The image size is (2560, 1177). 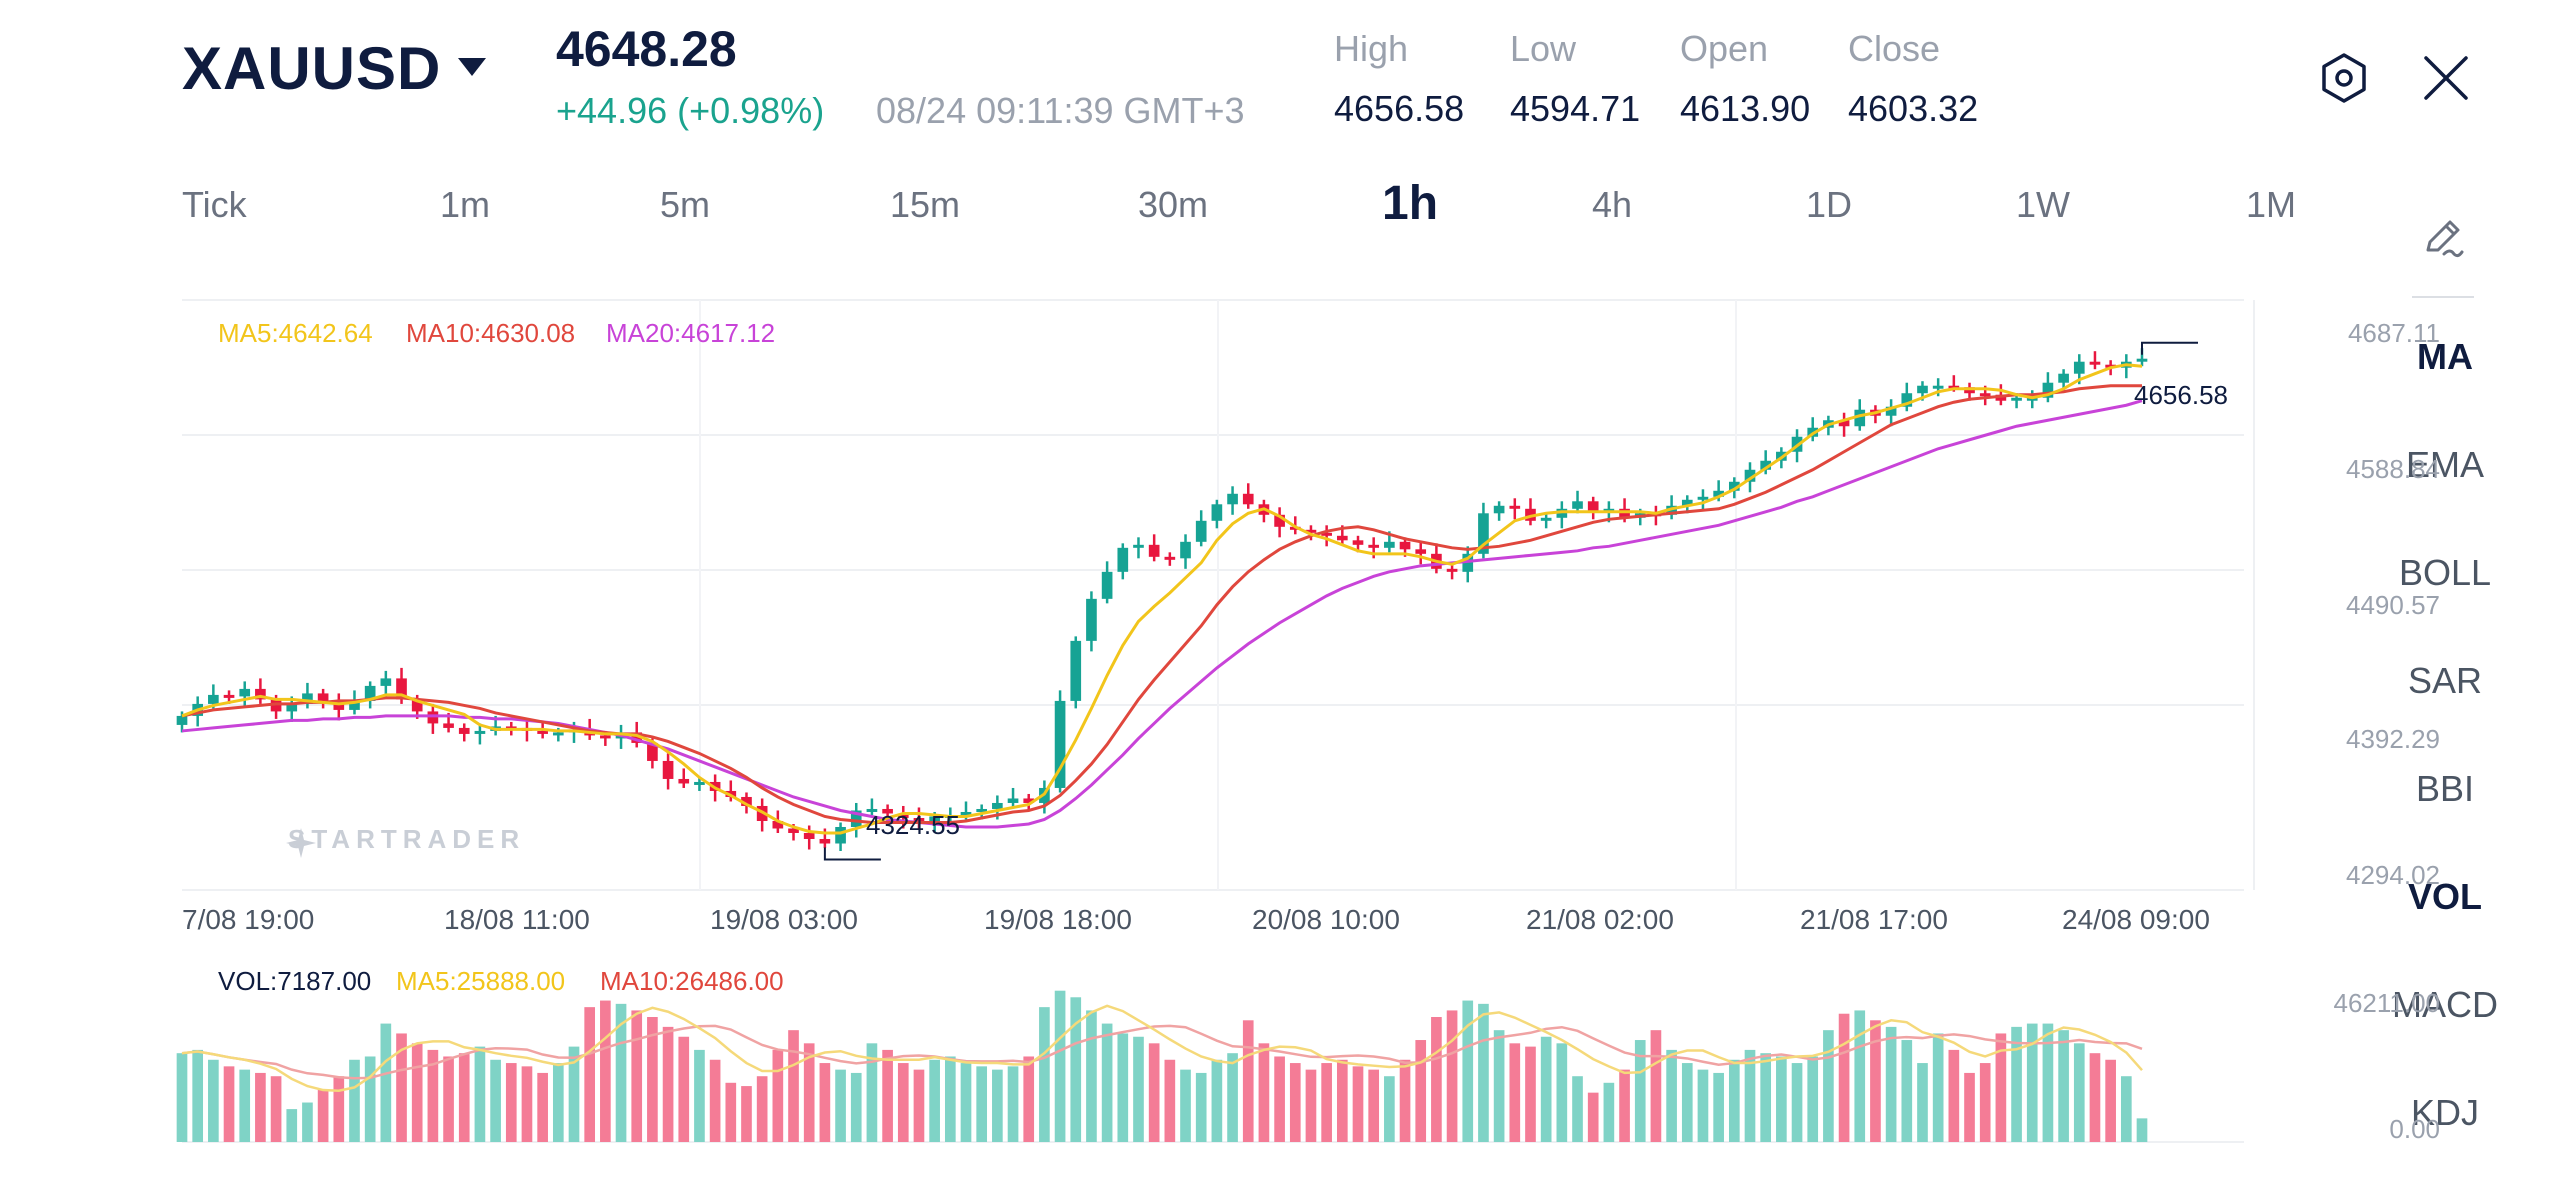 I want to click on indicator-kdj: KDJ, so click(x=2444, y=1112).